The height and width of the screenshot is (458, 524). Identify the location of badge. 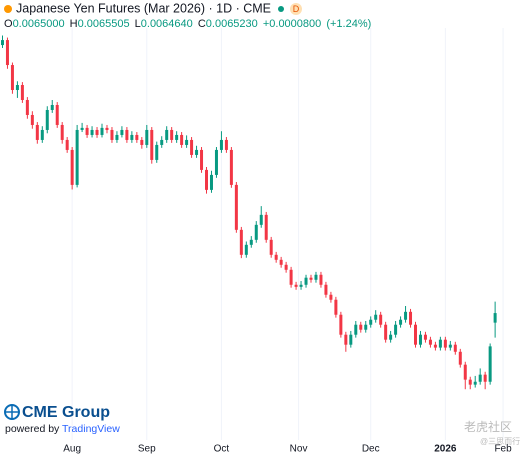
(296, 9).